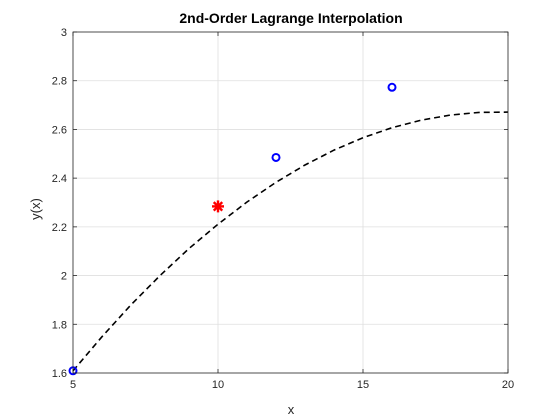 The height and width of the screenshot is (420, 560). Describe the element at coordinates (59, 179) in the screenshot. I see `y-tick-label: 2.4` at that location.